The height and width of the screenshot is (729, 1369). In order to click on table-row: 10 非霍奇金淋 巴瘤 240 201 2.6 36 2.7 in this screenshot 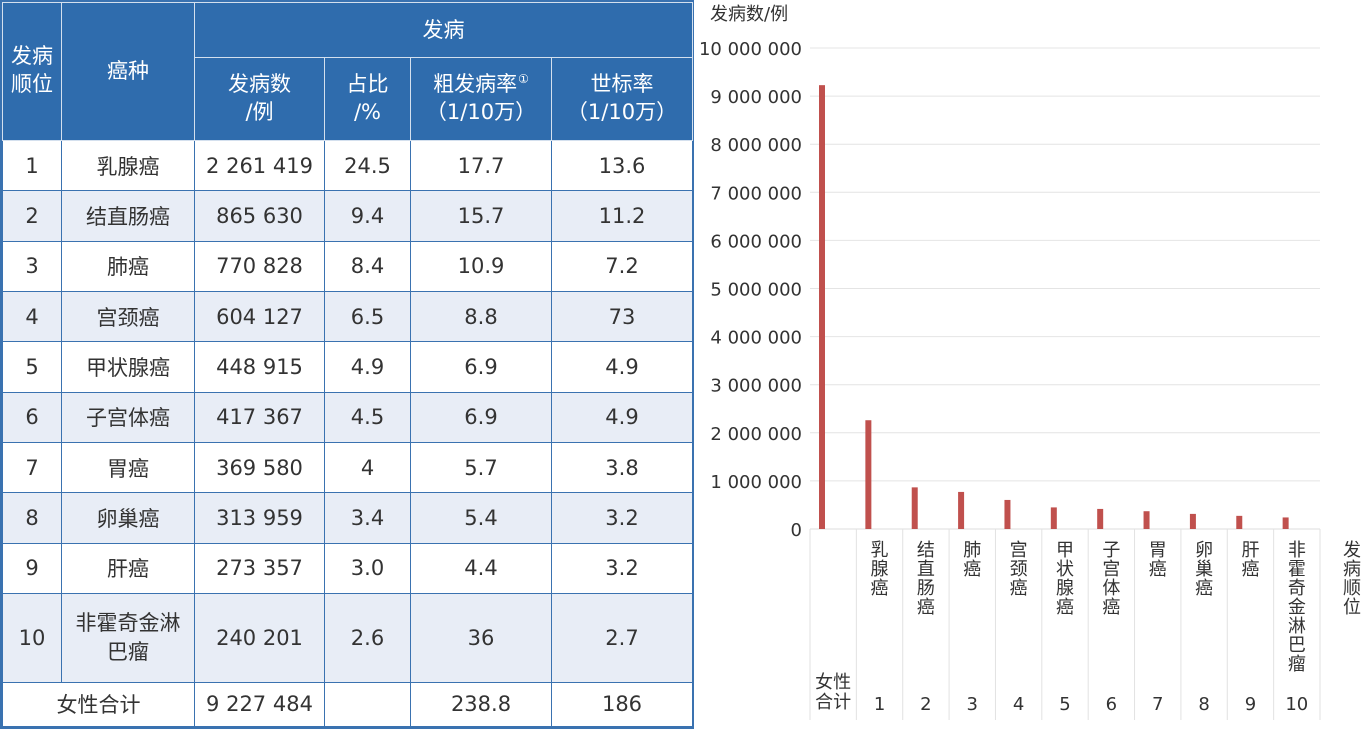, I will do `click(347, 637)`.